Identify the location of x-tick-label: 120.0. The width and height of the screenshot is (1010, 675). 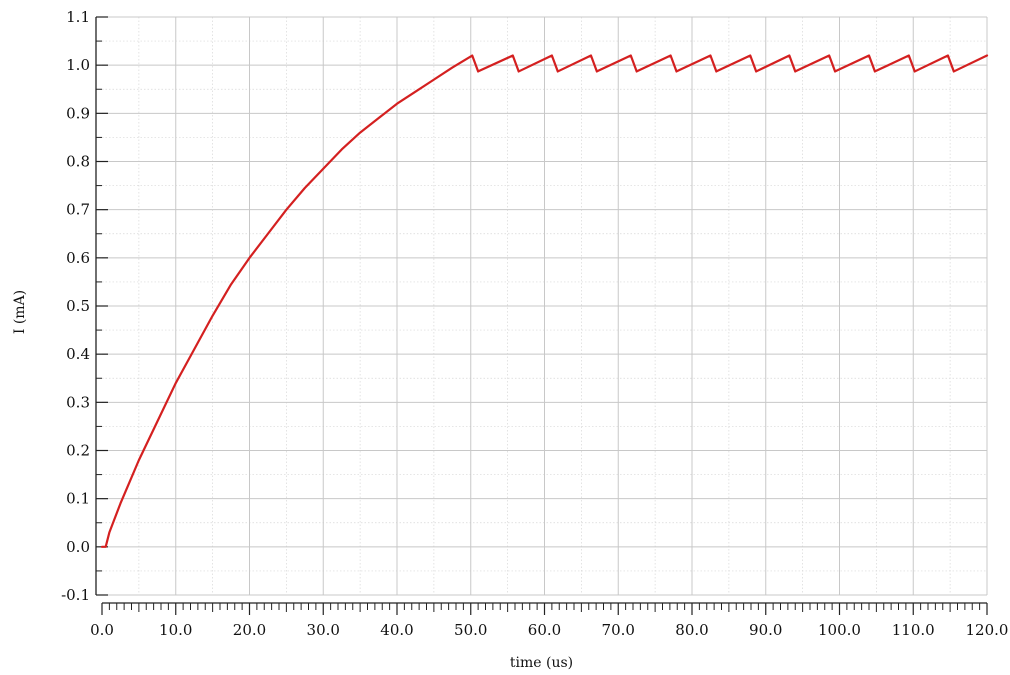
(987, 630).